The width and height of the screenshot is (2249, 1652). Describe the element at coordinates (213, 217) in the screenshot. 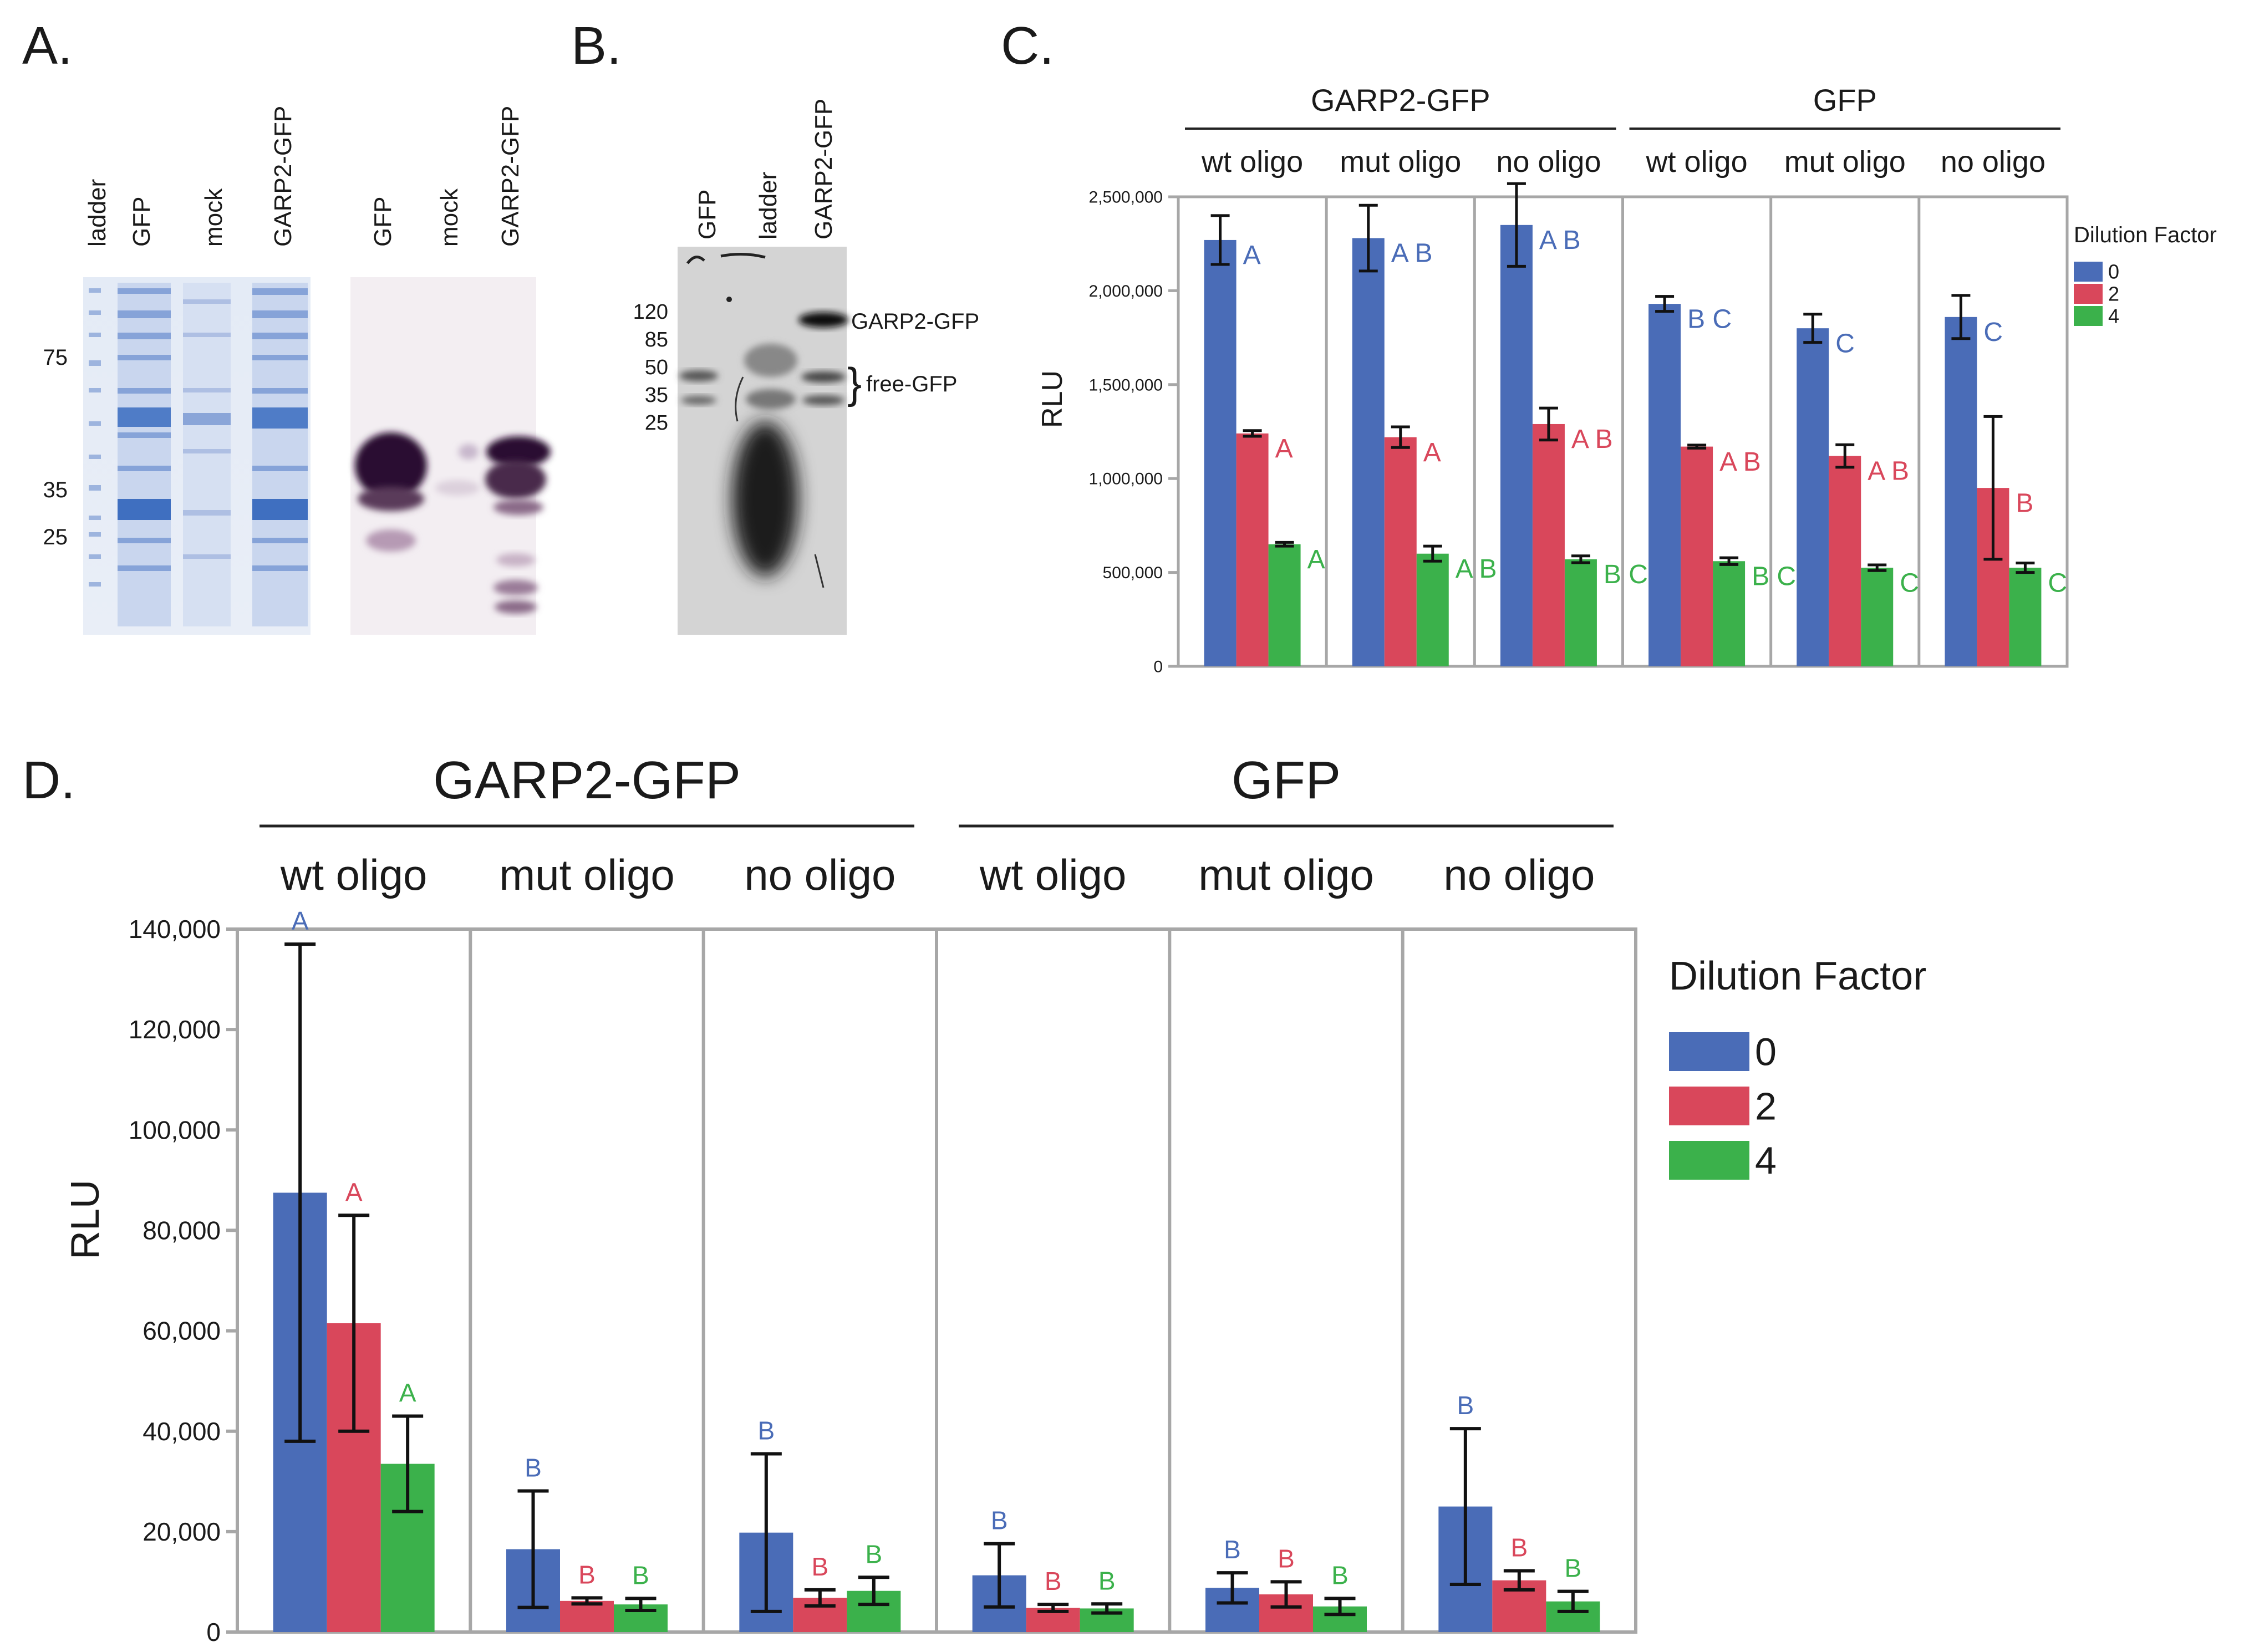

I see `lane-label-mock: mock` at that location.